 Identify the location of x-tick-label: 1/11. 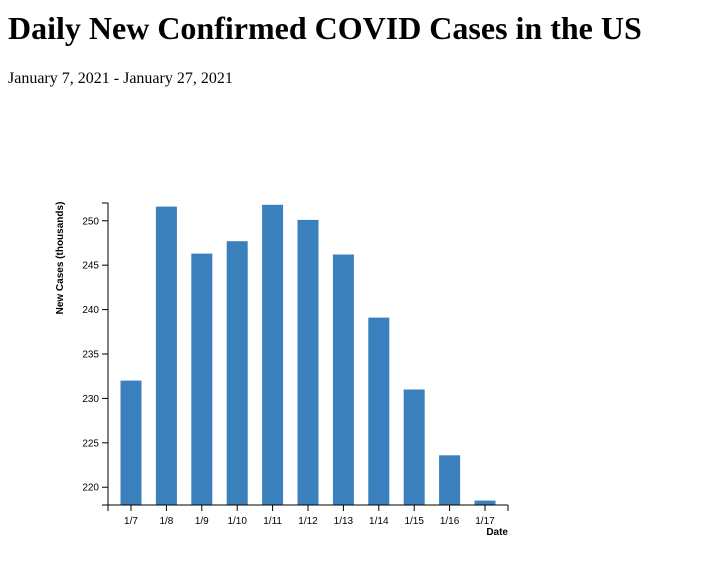
(272, 521).